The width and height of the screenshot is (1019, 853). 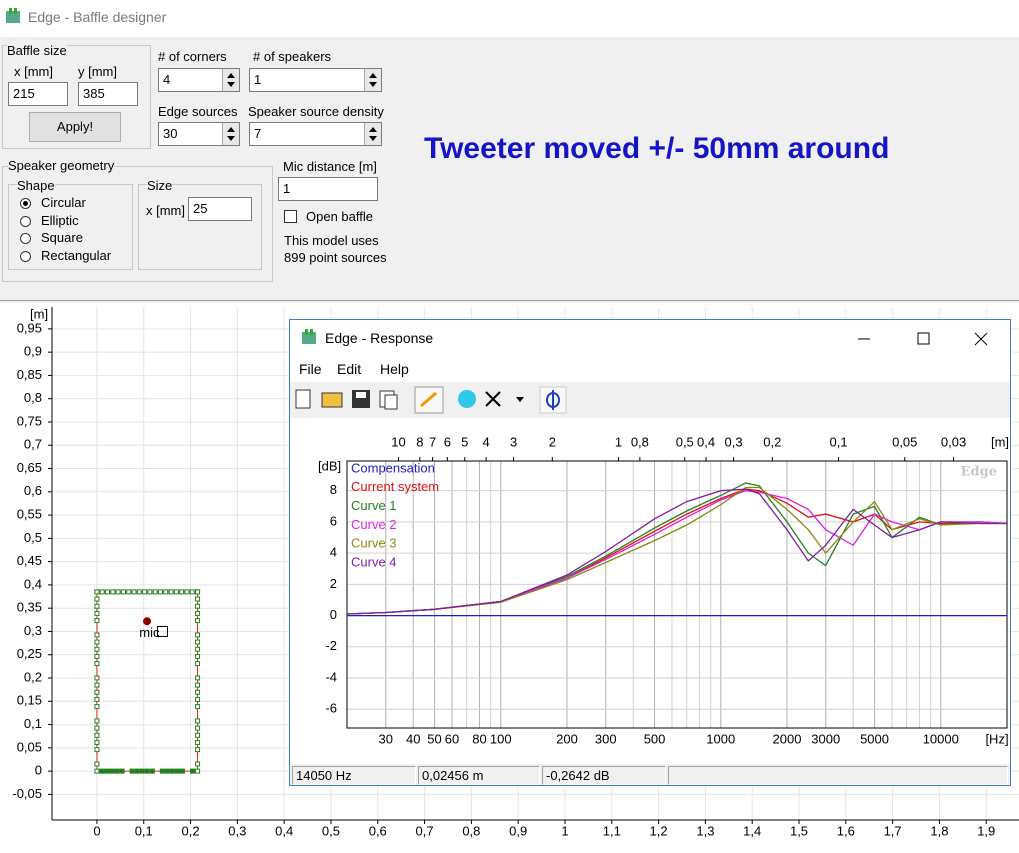 I want to click on y-tick-label: 0,55, so click(x=29, y=514).